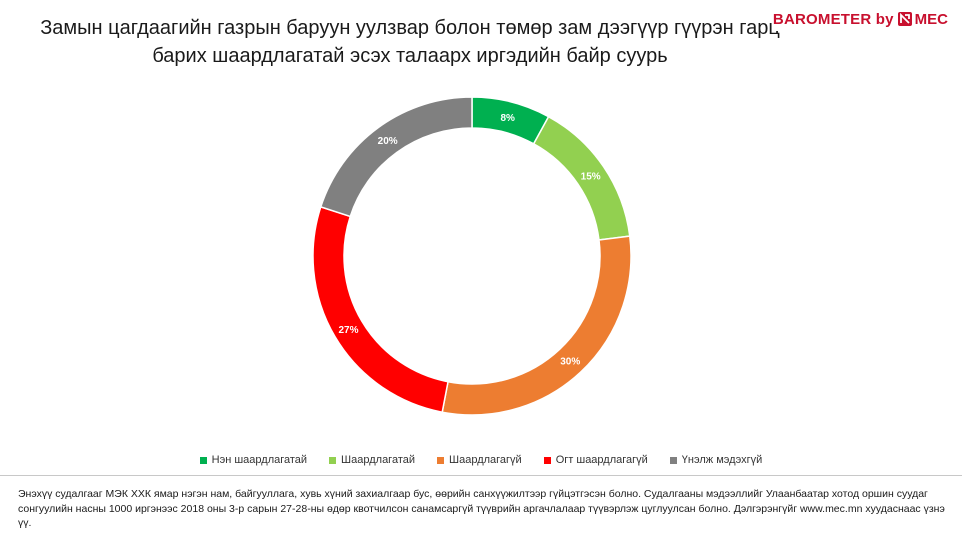 Image resolution: width=962 pixels, height=541 pixels. What do you see at coordinates (722, 460) in the screenshot?
I see `legend-label-5: Үнэлж мэдэхгүй` at bounding box center [722, 460].